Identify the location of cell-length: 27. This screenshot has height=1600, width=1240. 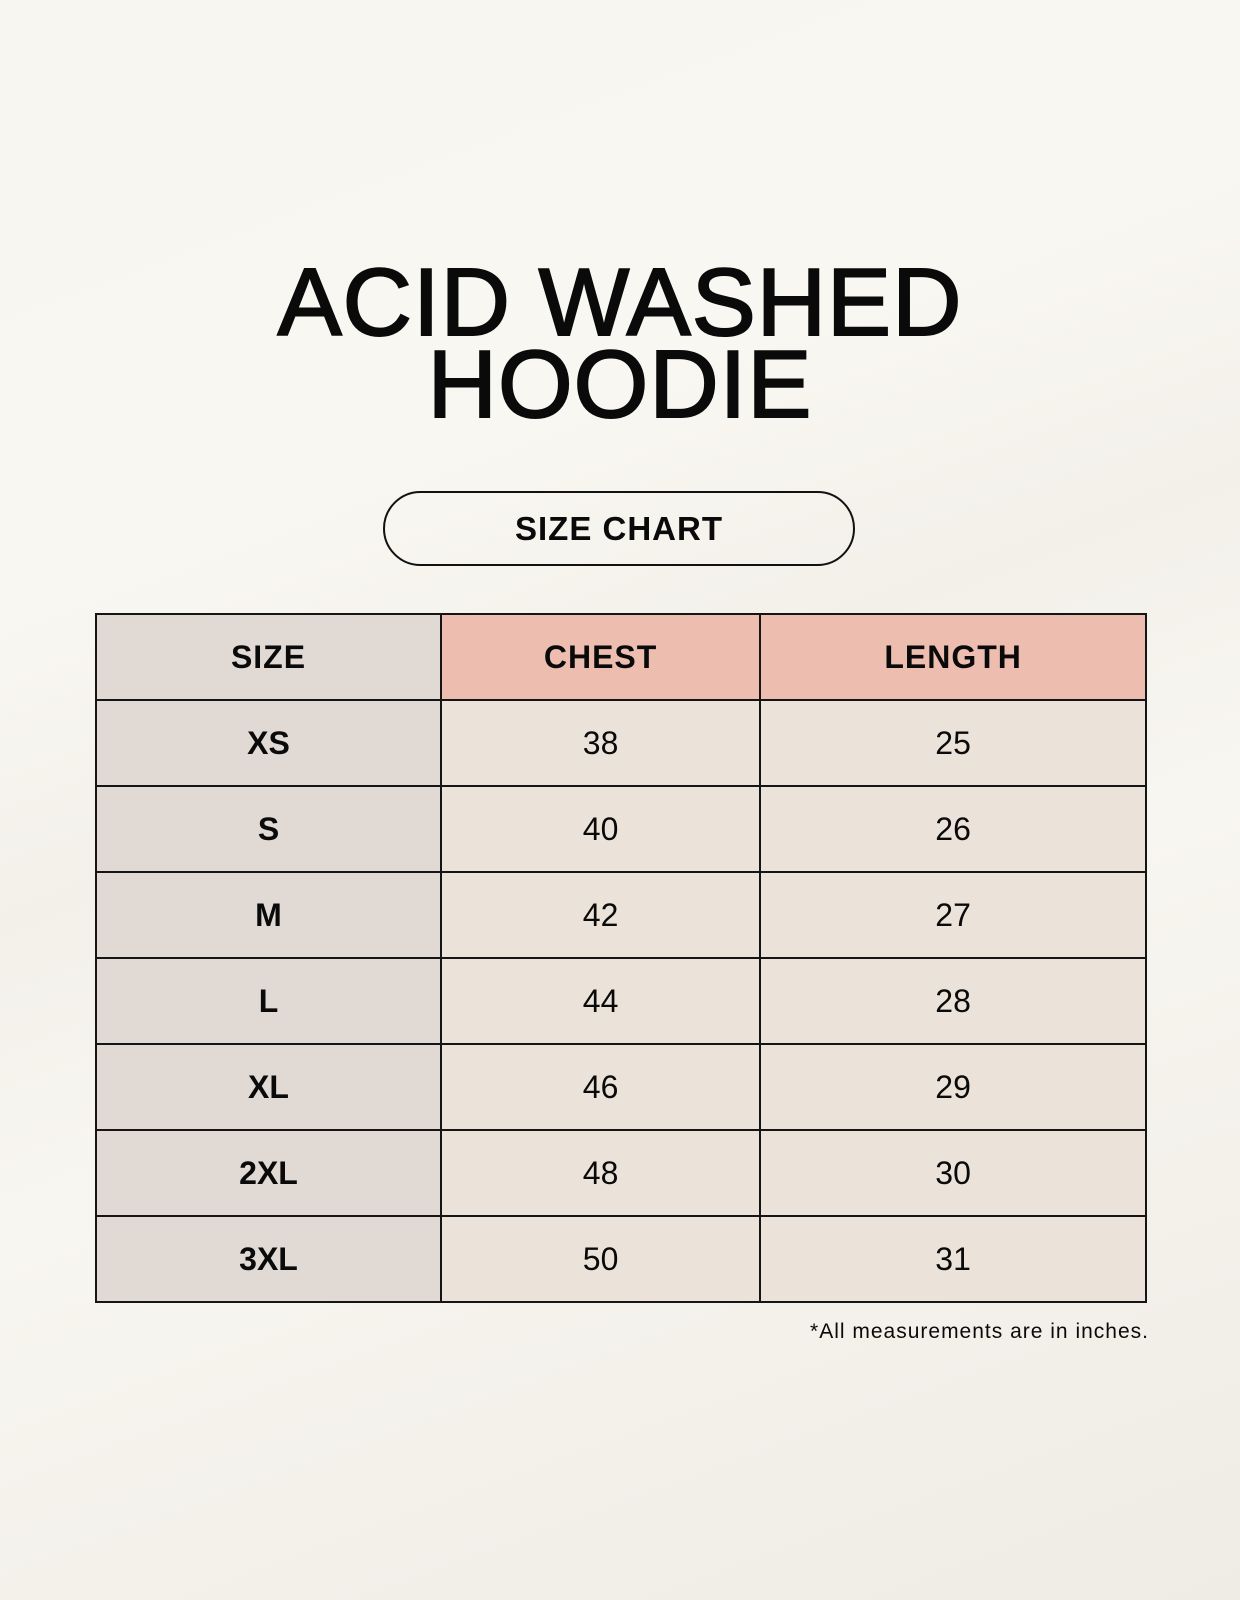
(953, 915).